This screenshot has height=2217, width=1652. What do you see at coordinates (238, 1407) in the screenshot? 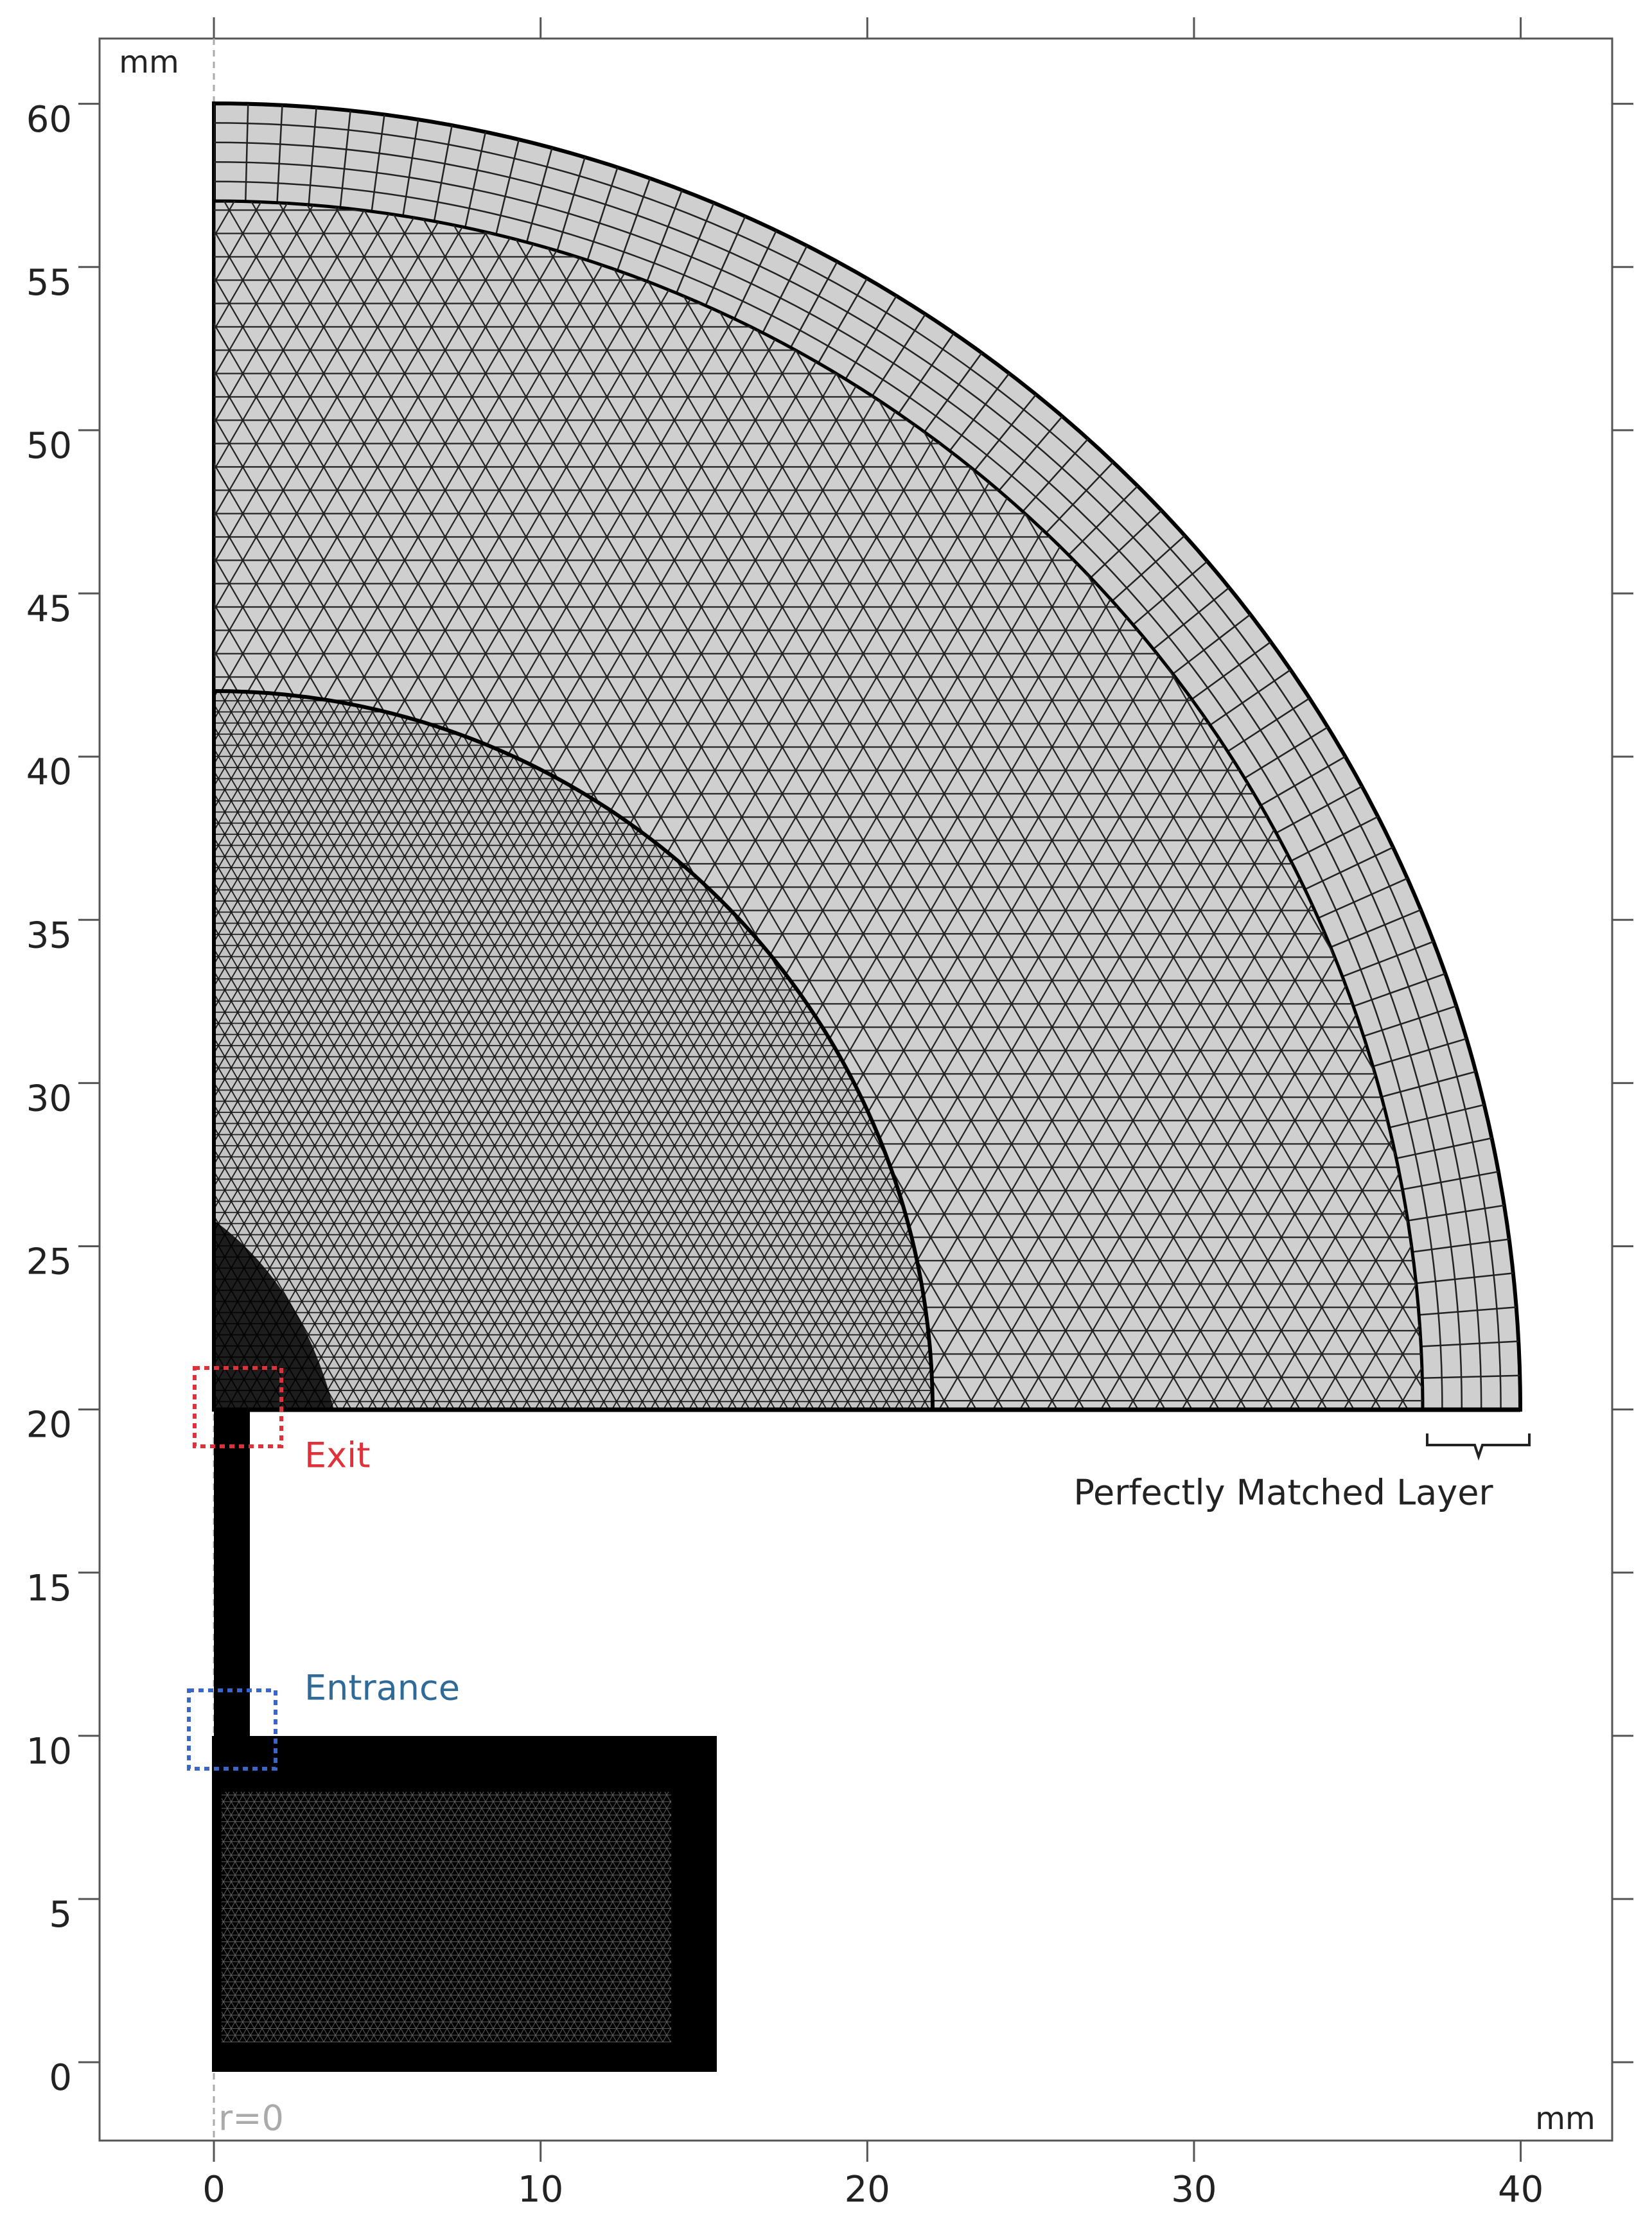
I see `exit-box` at bounding box center [238, 1407].